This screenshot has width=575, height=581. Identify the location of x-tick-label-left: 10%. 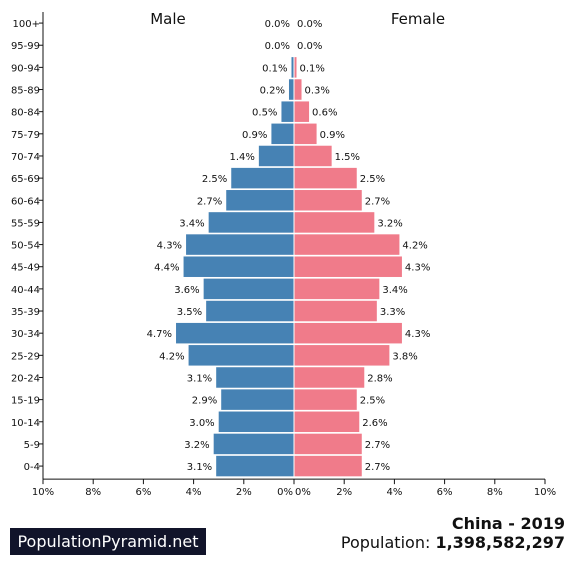
(43, 492).